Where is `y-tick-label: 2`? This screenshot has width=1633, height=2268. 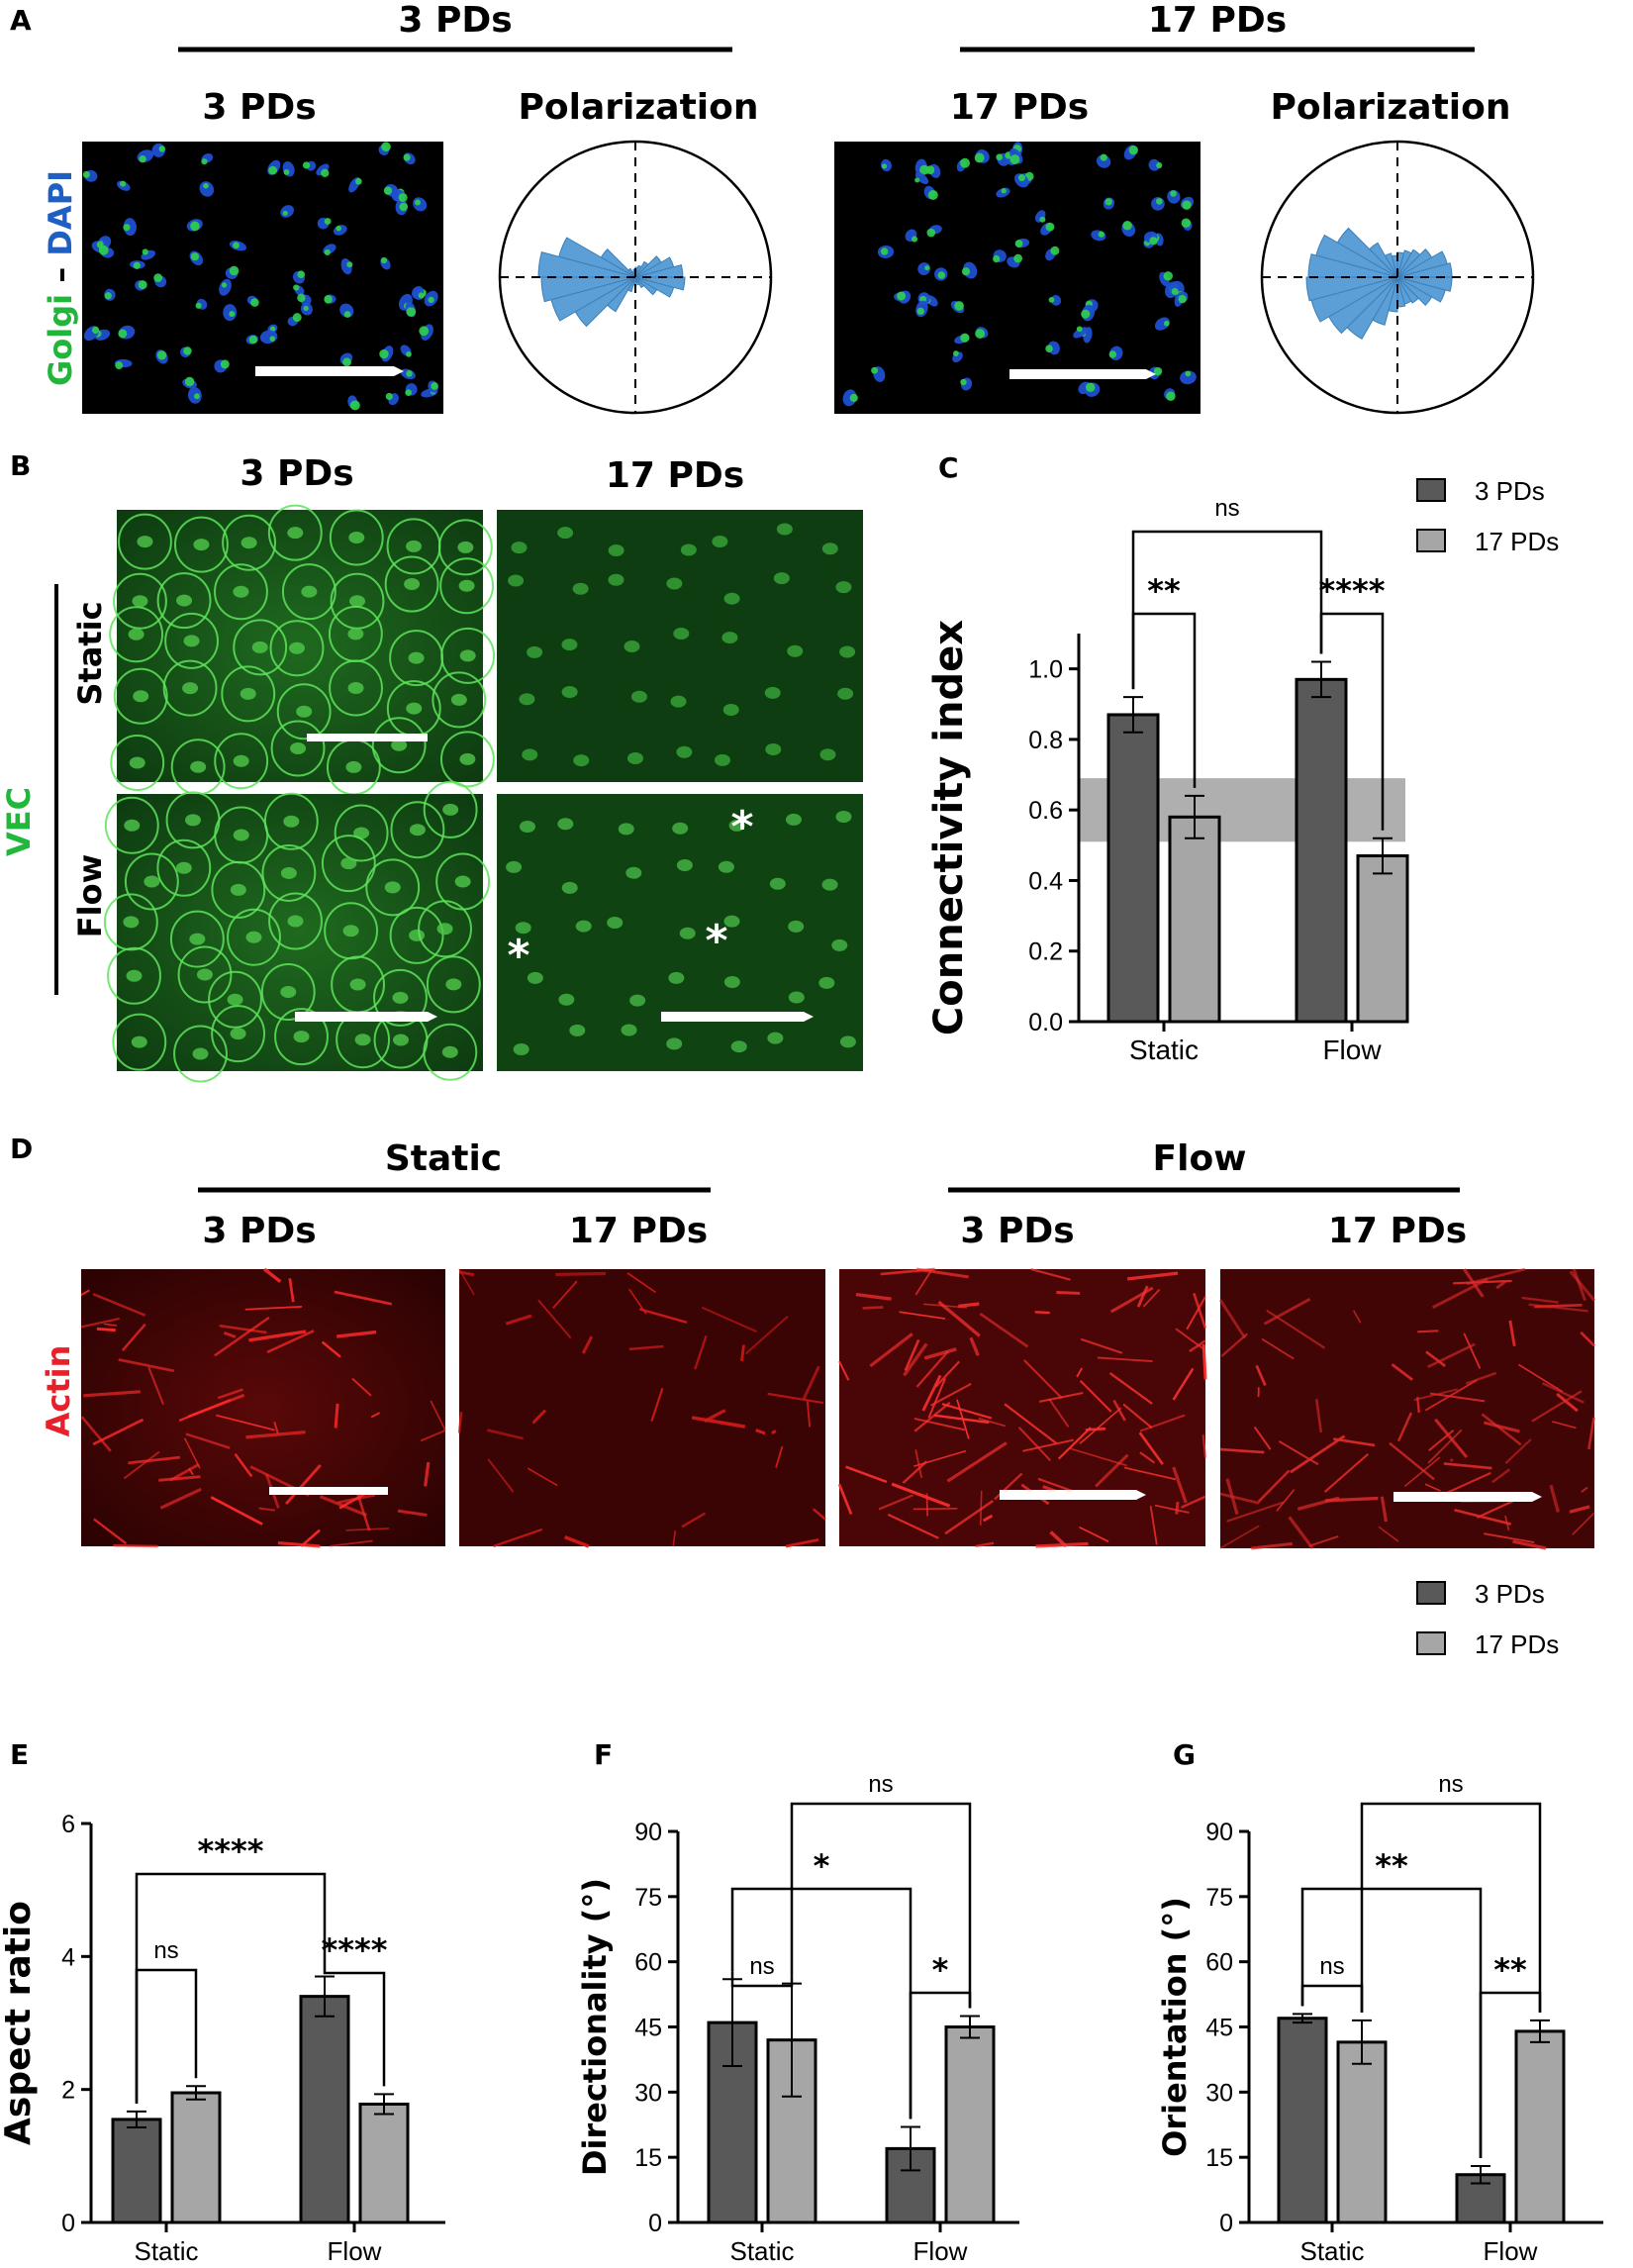 y-tick-label: 2 is located at coordinates (68, 2091).